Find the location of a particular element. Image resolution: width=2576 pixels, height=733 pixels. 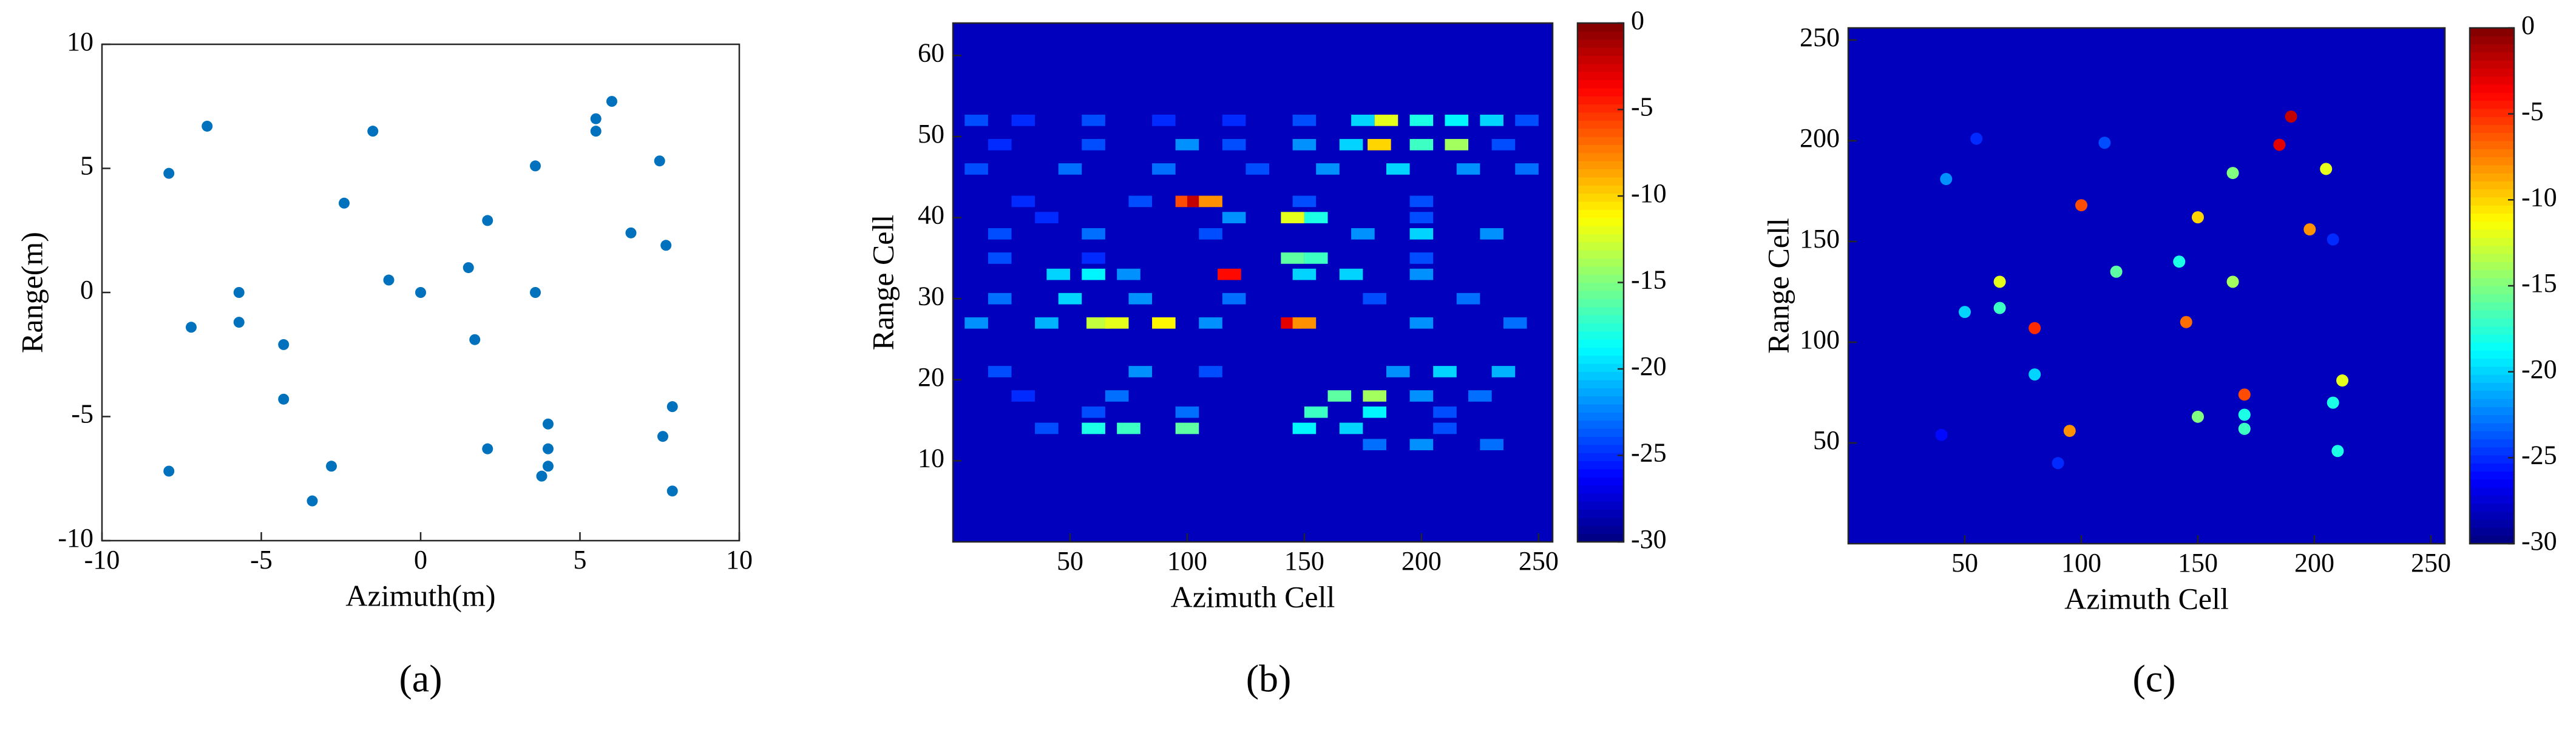

y-tick-label: 60 is located at coordinates (931, 53).